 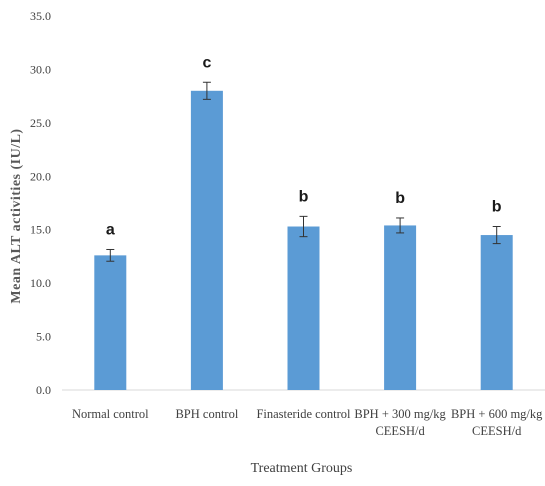 What do you see at coordinates (40, 123) in the screenshot?
I see `y-tick-label: 25.0` at bounding box center [40, 123].